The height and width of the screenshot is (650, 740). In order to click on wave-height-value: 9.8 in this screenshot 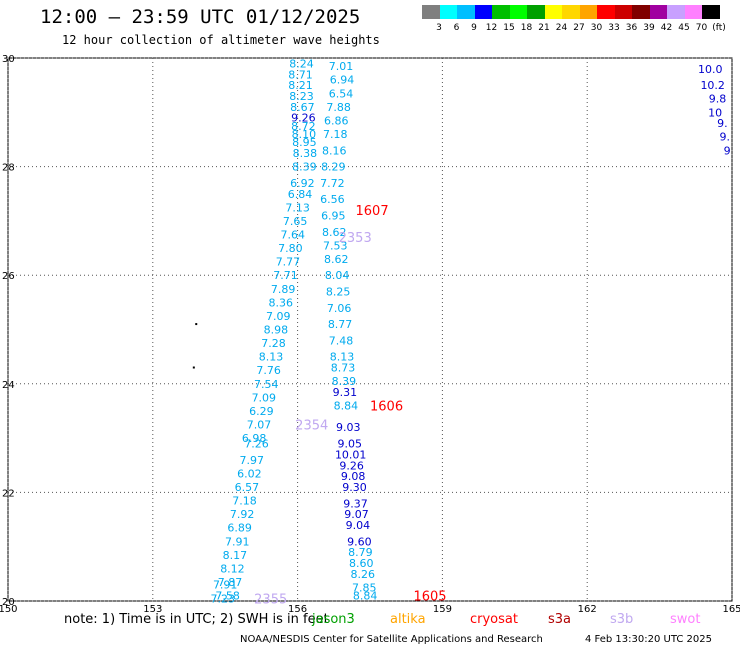, I will do `click(718, 99)`.